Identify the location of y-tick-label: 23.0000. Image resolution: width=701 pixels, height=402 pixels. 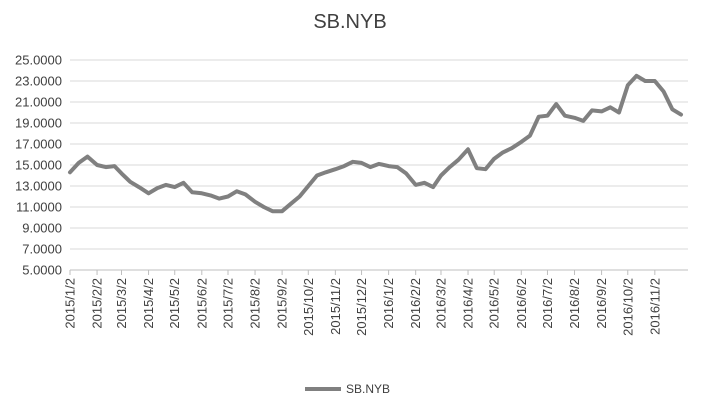
(38, 81).